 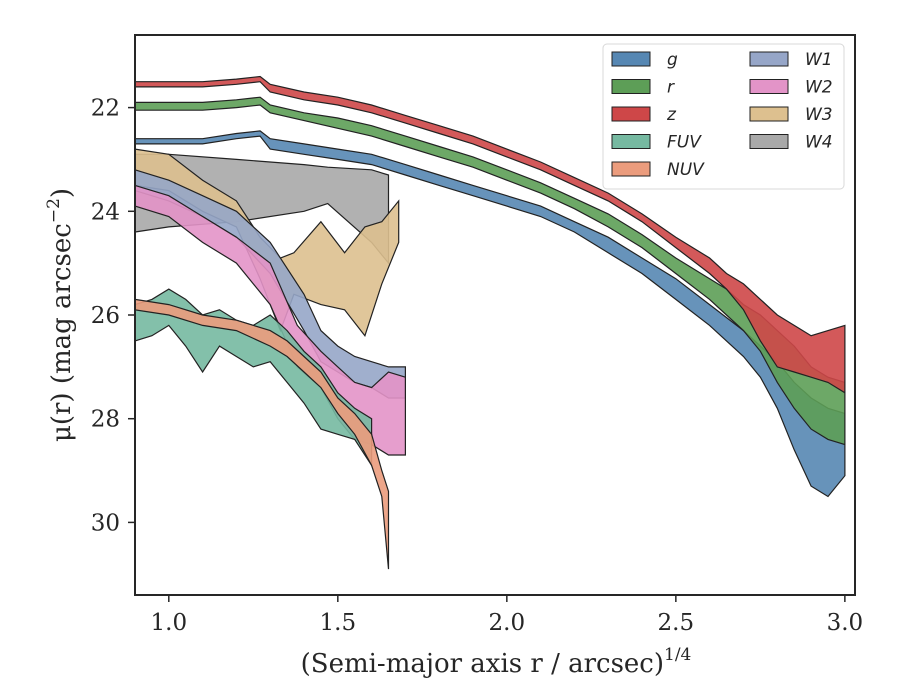 What do you see at coordinates (631, 86) in the screenshot?
I see `legend-swatch-r` at bounding box center [631, 86].